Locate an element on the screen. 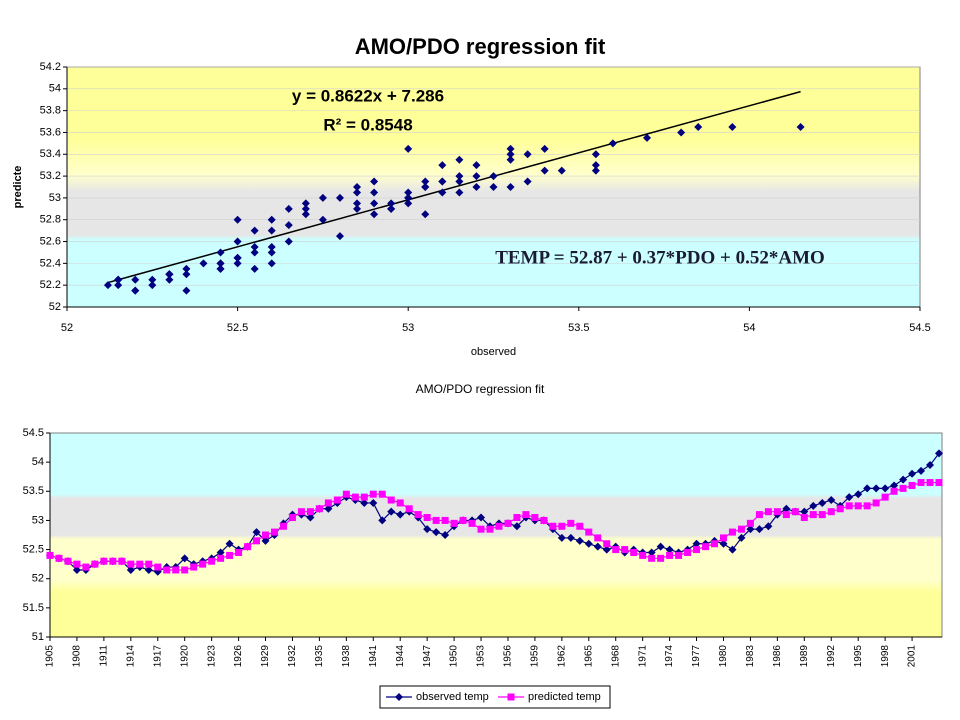 This screenshot has height=720, width=960. x-tick-label: 54 is located at coordinates (749, 328).